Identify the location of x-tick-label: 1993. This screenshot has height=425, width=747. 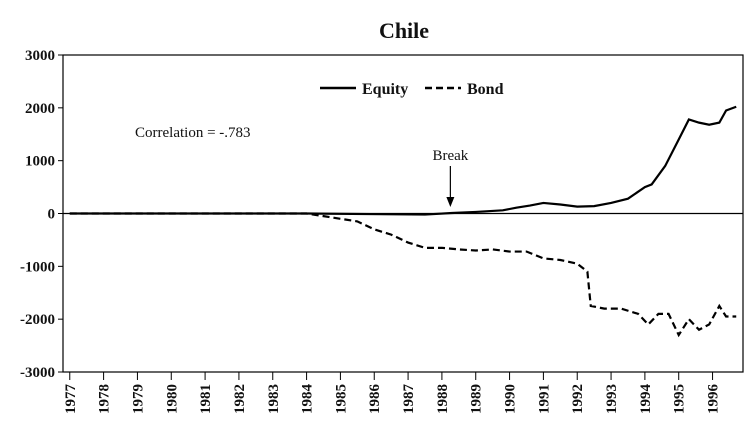
(612, 399).